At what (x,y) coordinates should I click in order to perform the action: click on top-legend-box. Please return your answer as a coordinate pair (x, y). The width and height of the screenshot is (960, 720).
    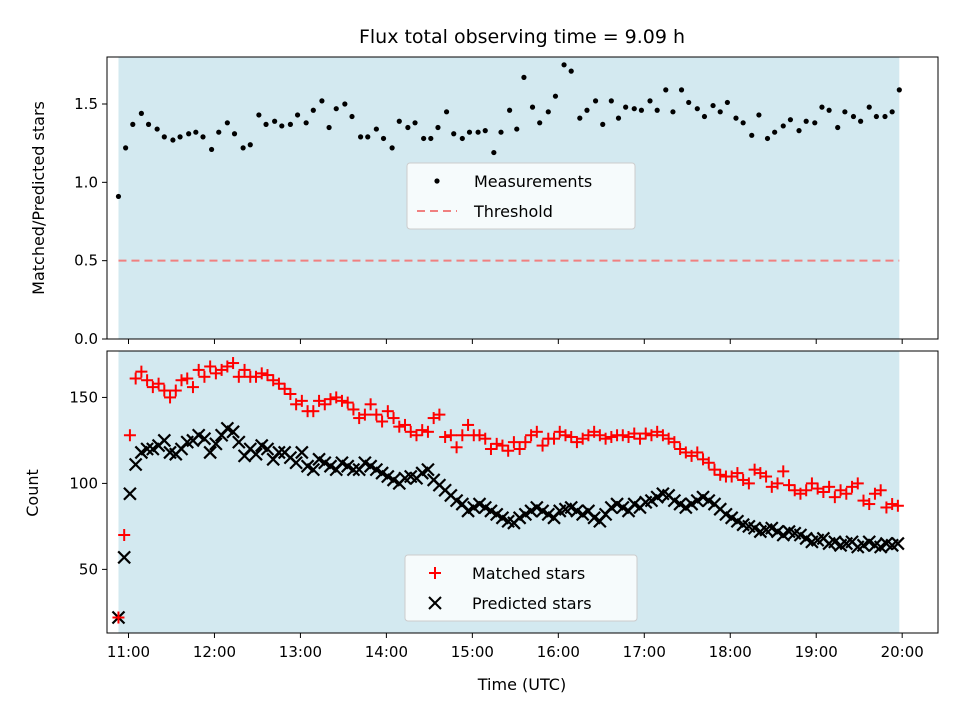
    Looking at the image, I should click on (521, 196).